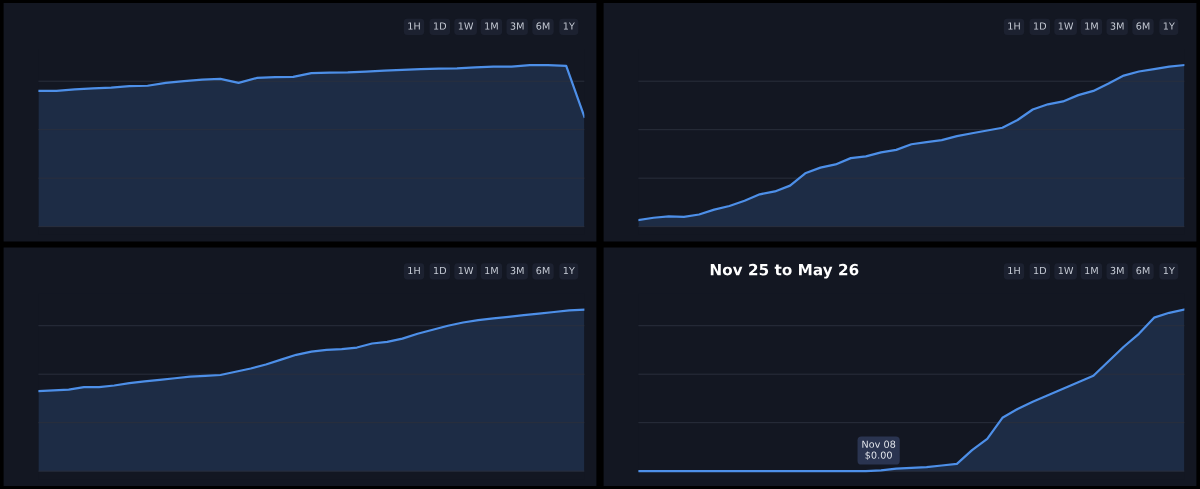  What do you see at coordinates (784, 271) in the screenshot?
I see `text: Nov 25 to May 26` at bounding box center [784, 271].